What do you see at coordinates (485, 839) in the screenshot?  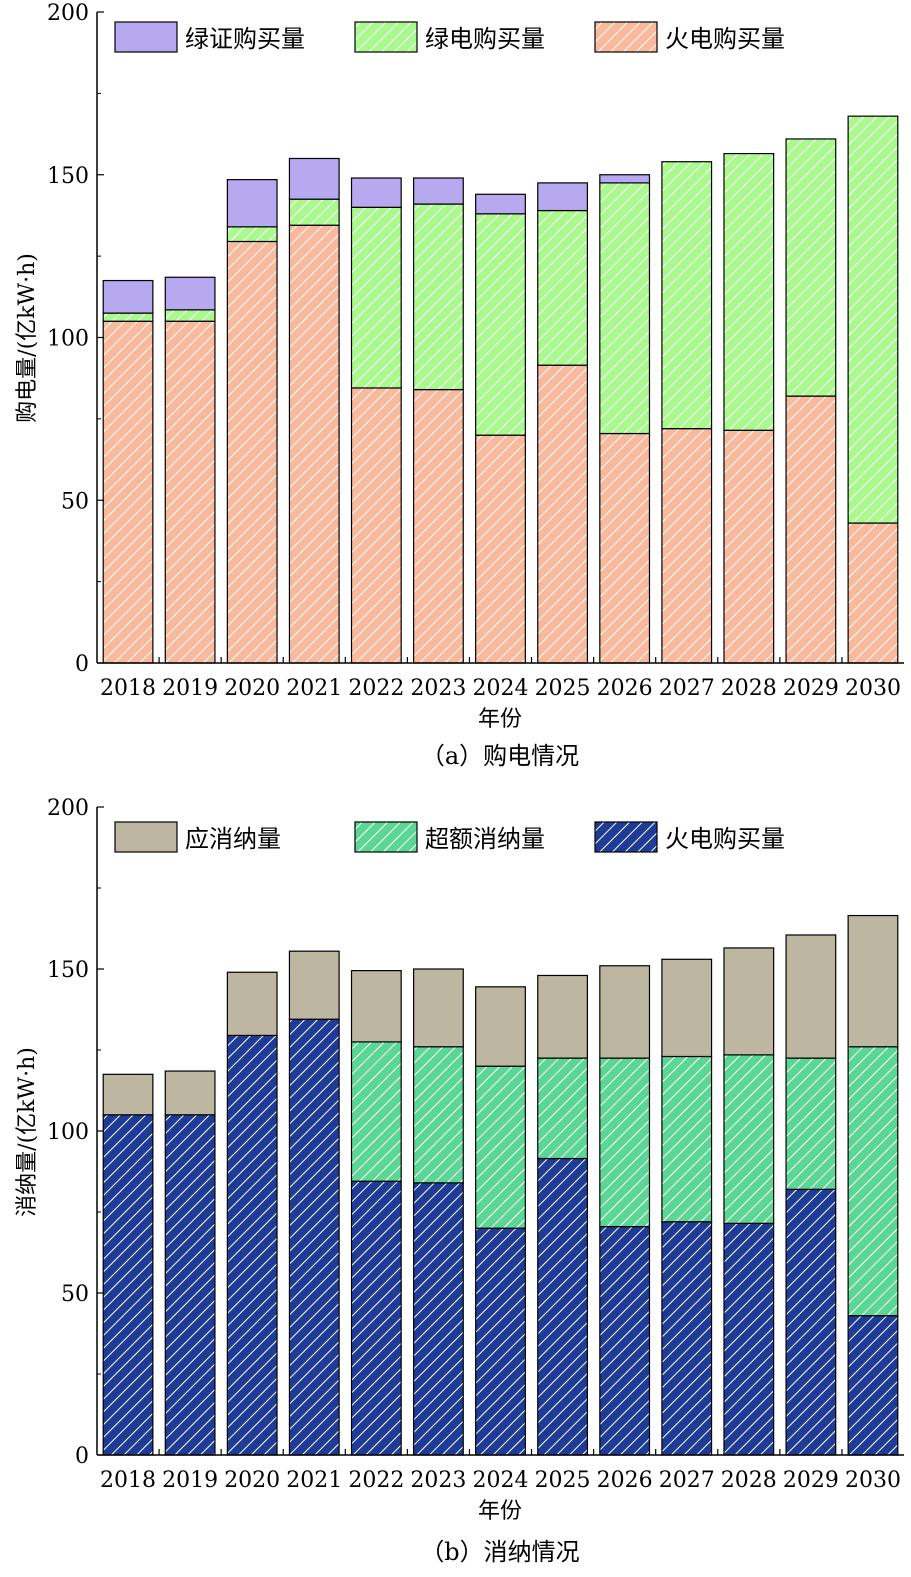 I see `legend-label: 超额消纳量` at bounding box center [485, 839].